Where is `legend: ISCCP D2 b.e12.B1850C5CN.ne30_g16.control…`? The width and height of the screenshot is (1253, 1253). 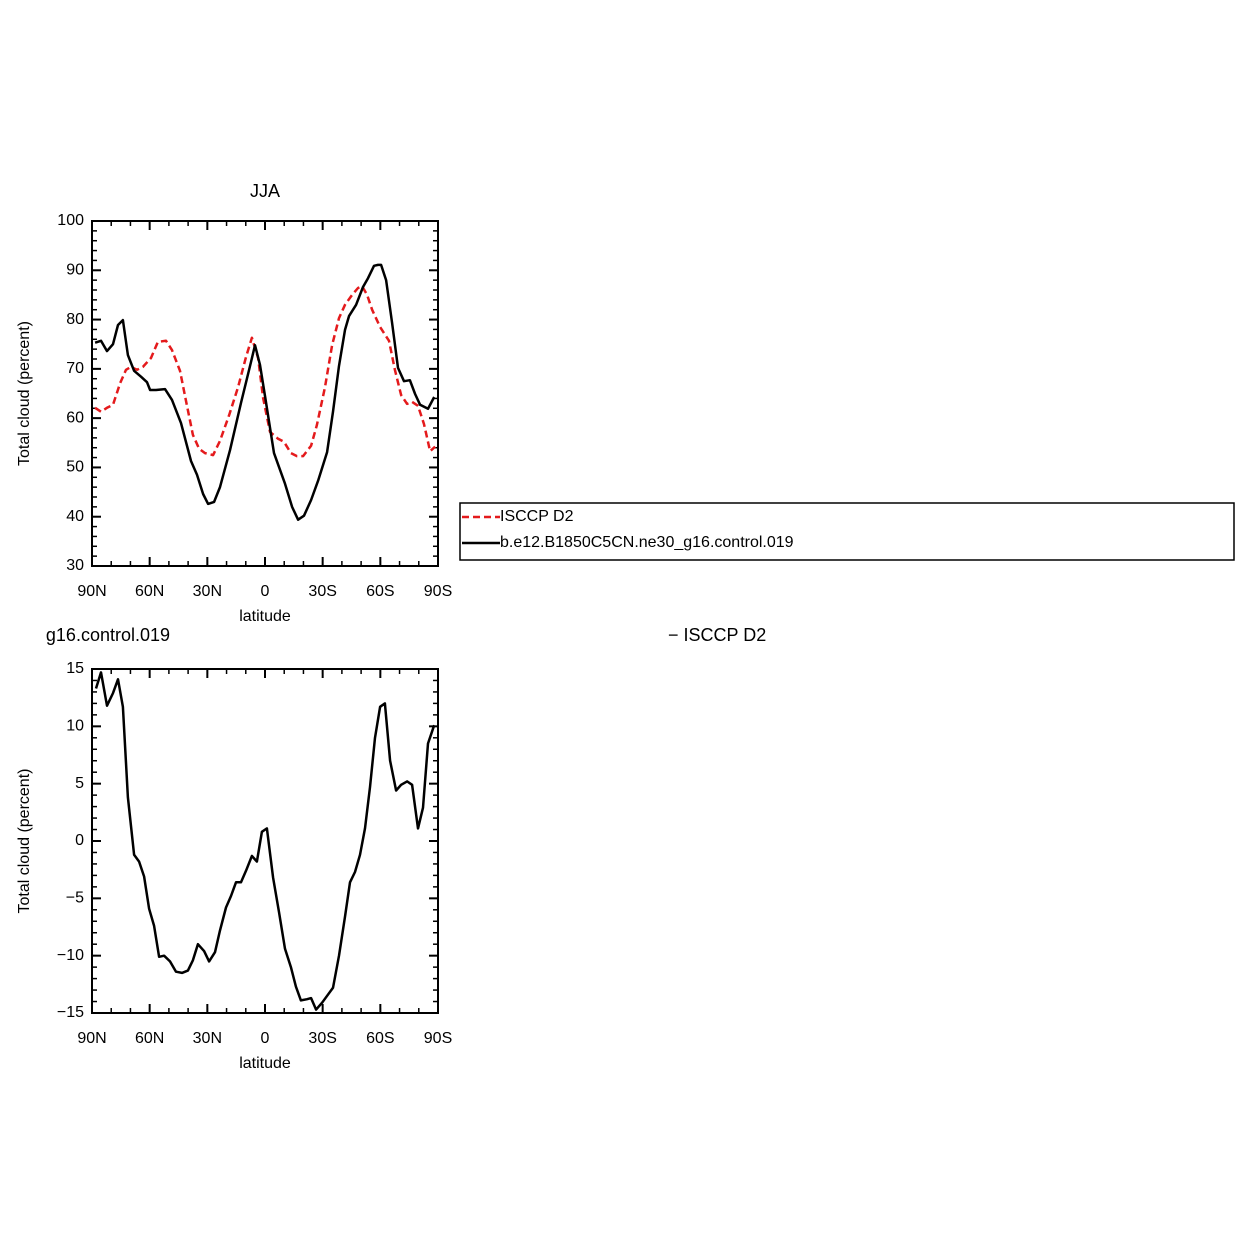 legend: ISCCP D2 b.e12.B1850C5CN.ne30_g16.control… is located at coordinates (847, 531).